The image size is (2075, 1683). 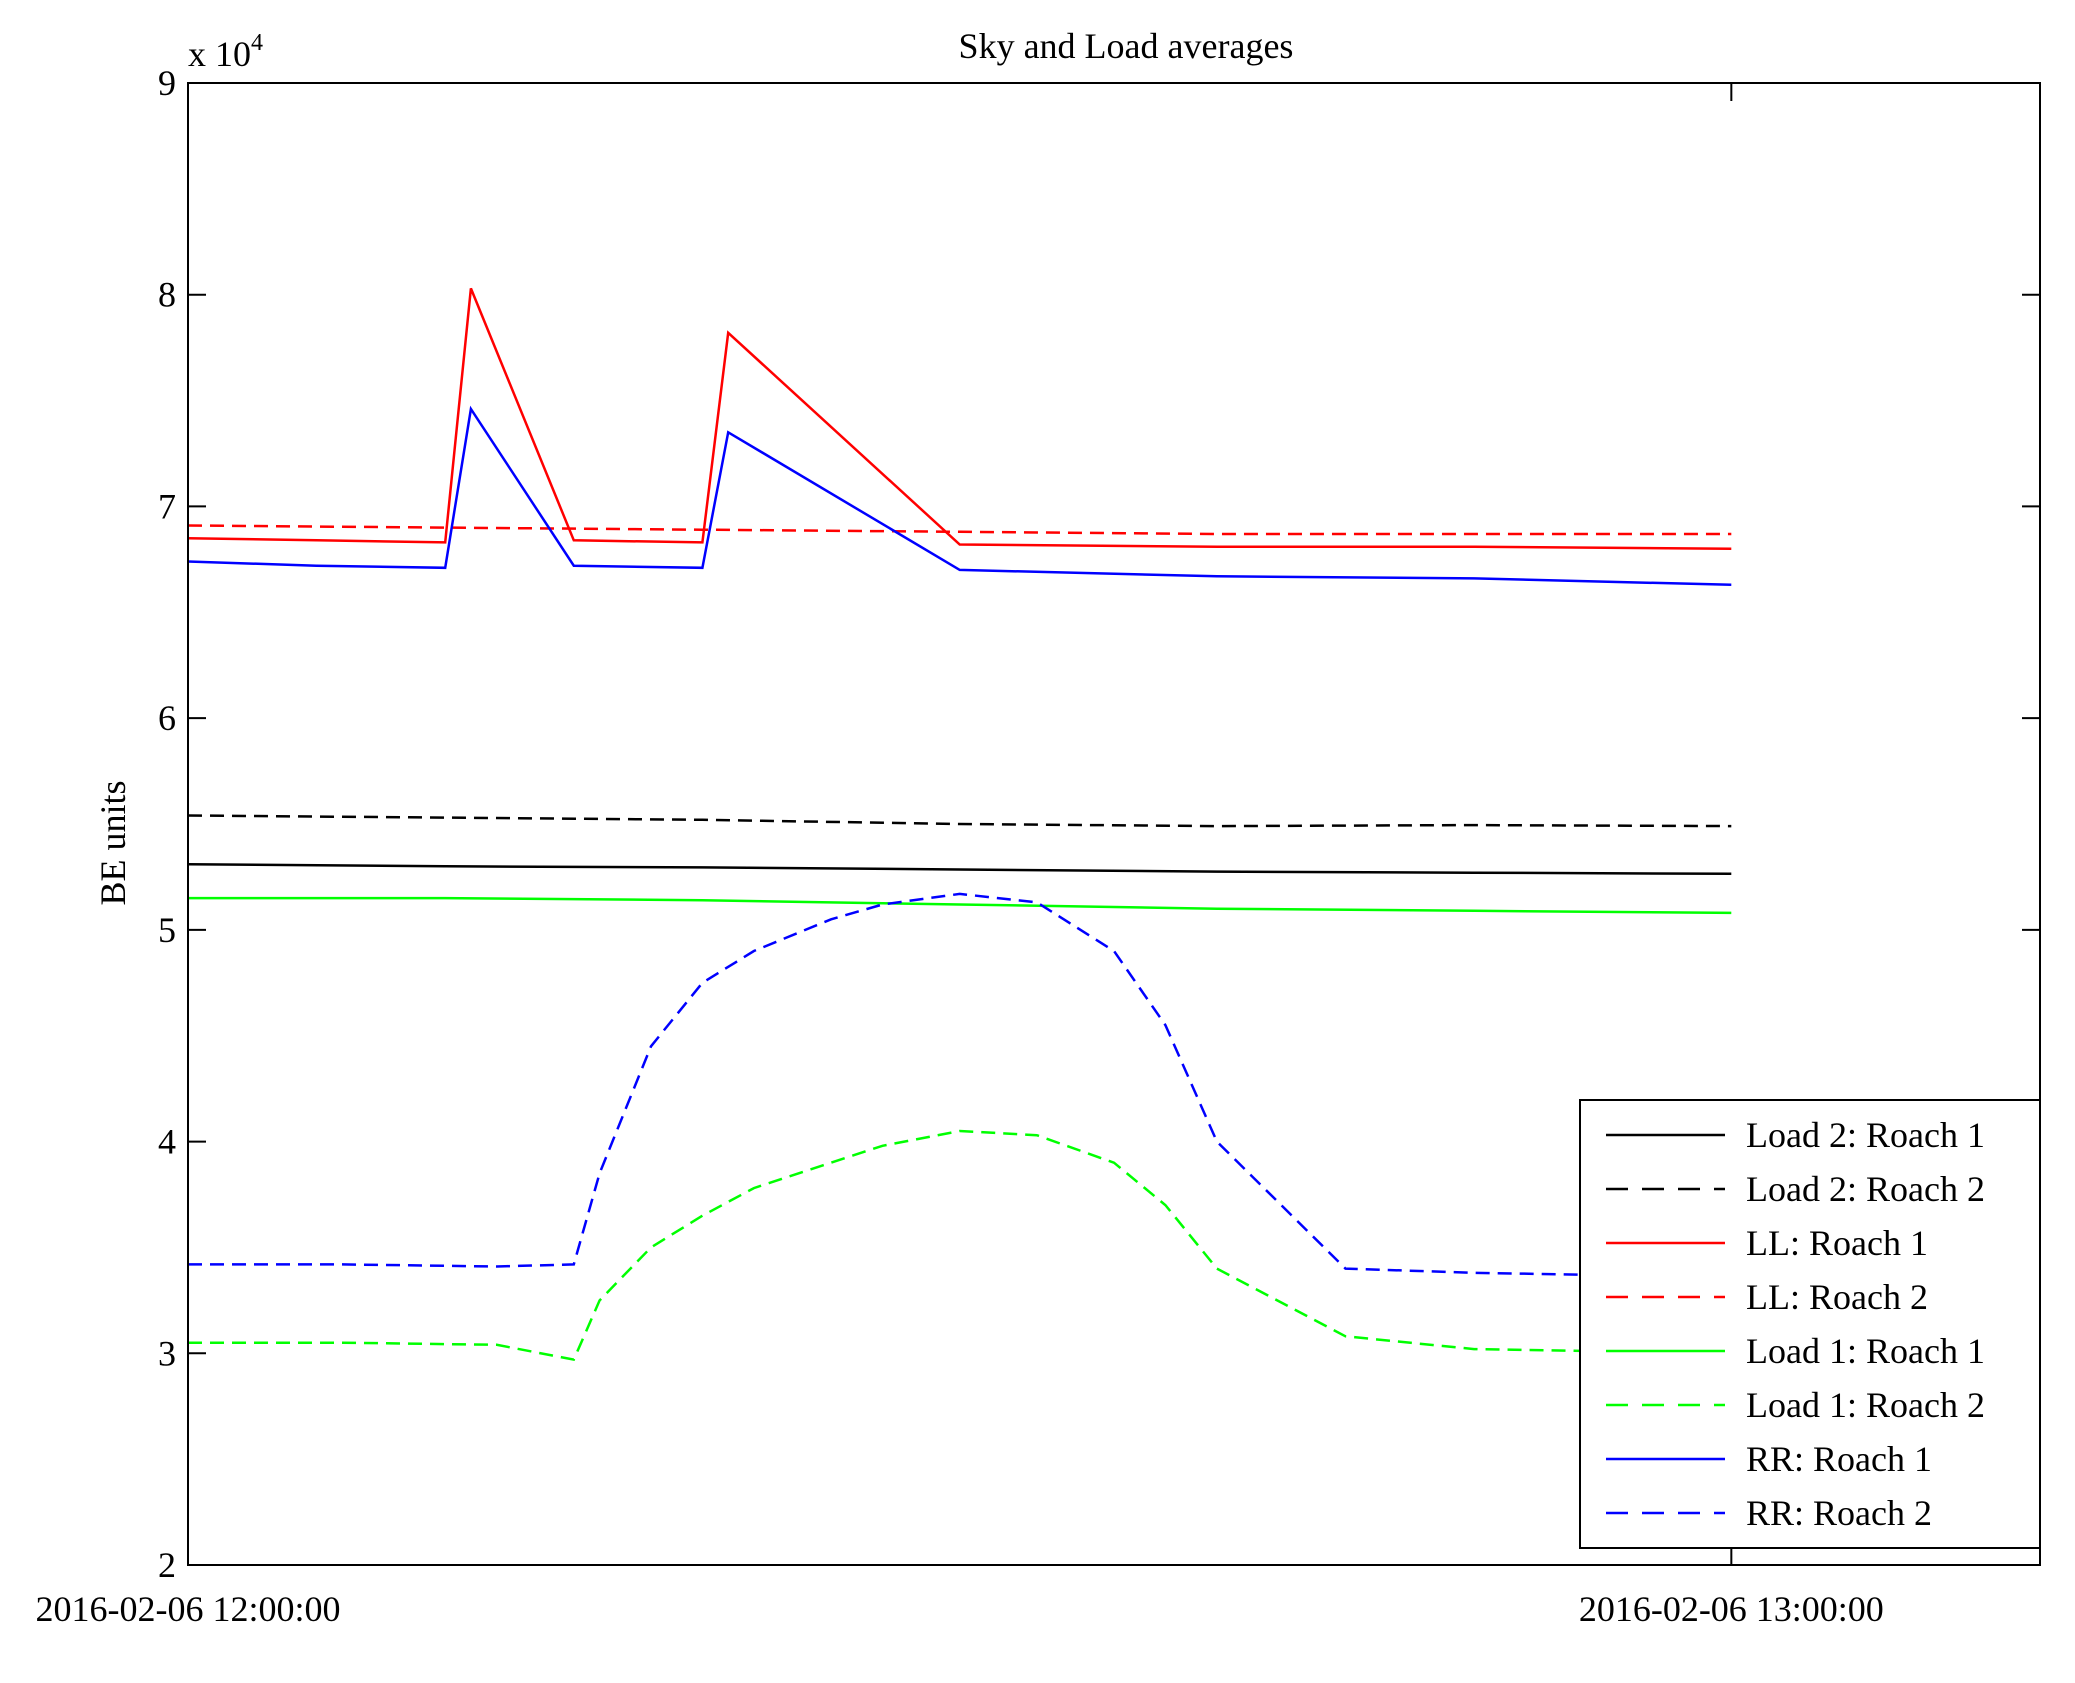 I want to click on y-tick-label: 9, so click(x=167, y=83).